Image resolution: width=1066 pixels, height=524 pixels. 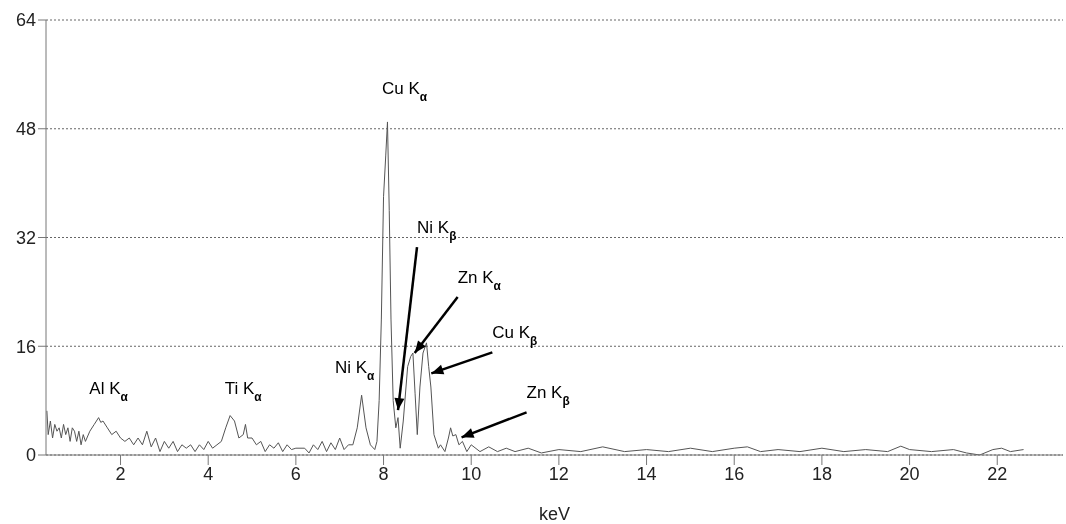 What do you see at coordinates (437, 231) in the screenshot?
I see `annotation: Ni K$_{β}$` at bounding box center [437, 231].